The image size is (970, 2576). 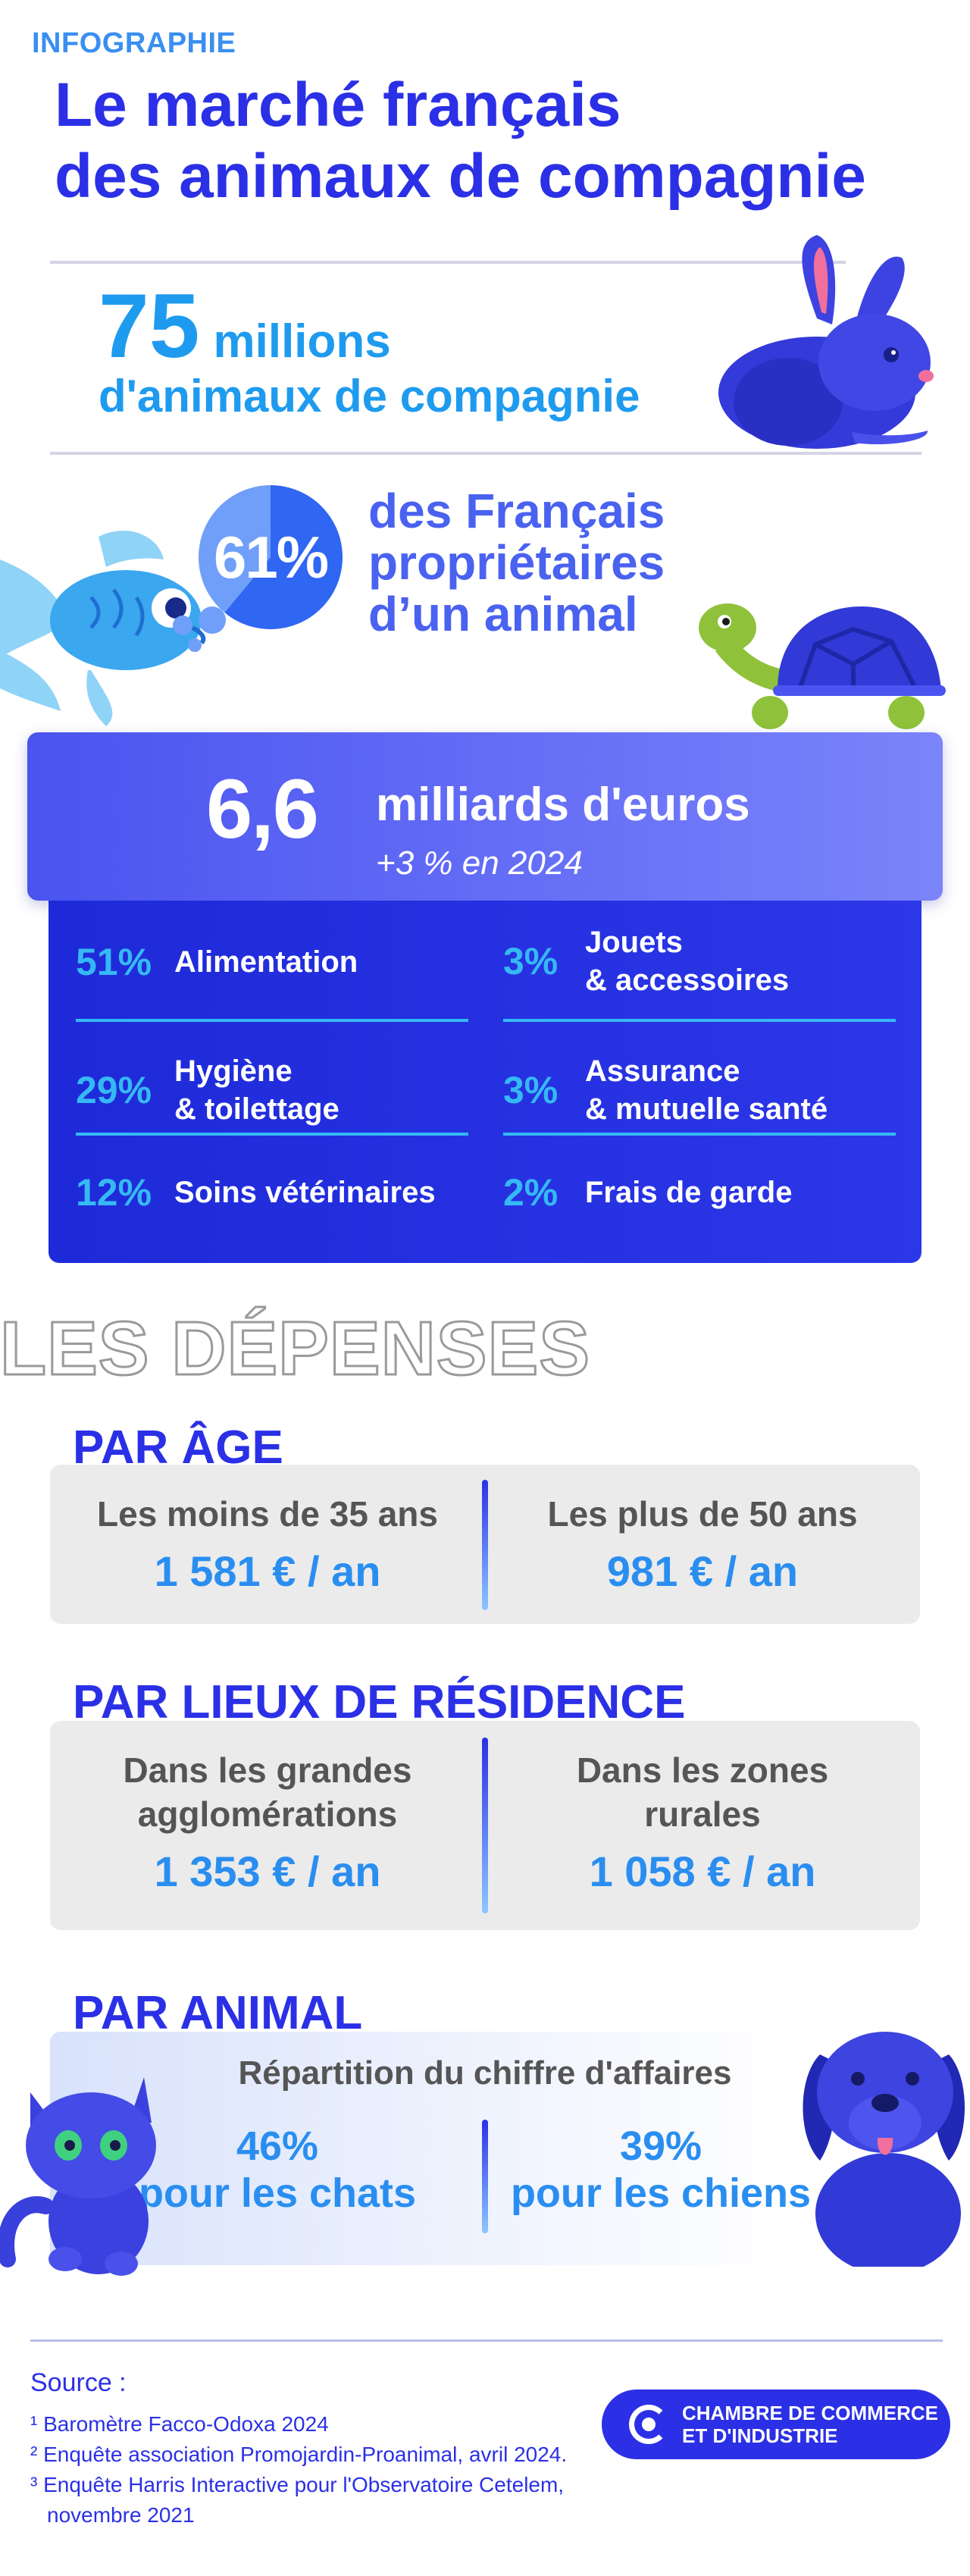 I want to click on kicker: INFOGRAPHIE, so click(x=134, y=43).